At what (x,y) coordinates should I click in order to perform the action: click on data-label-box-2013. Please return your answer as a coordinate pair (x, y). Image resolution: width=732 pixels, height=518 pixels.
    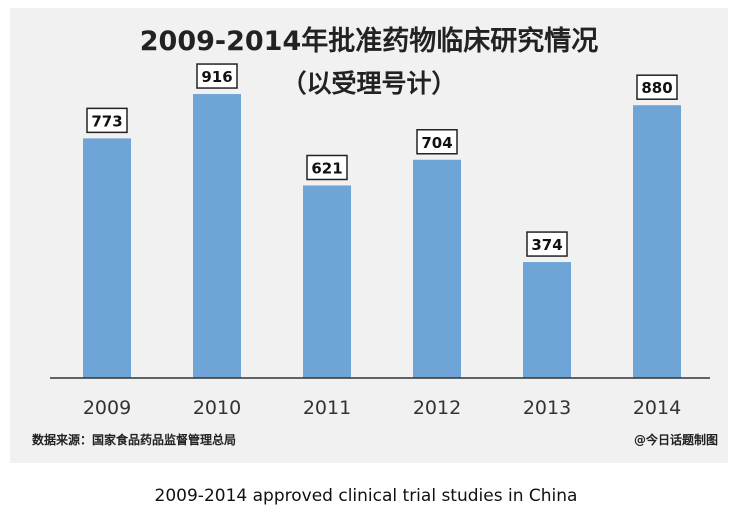
    Looking at the image, I should click on (547, 244).